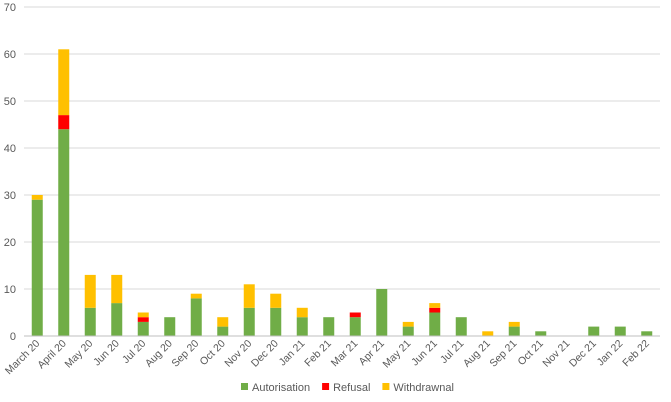 The height and width of the screenshot is (402, 671). I want to click on y-tick-label: 10, so click(10, 290).